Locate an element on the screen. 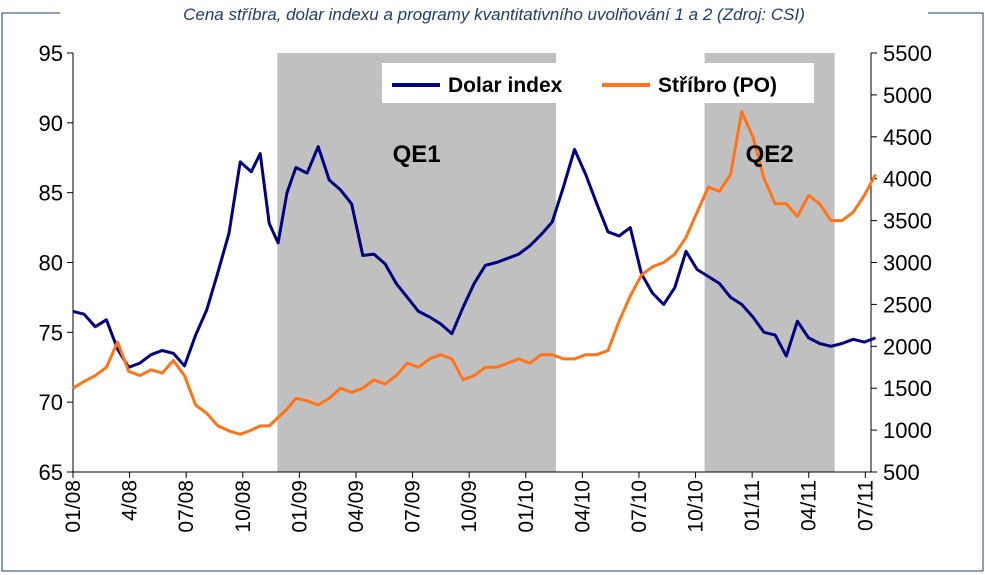 The width and height of the screenshot is (985, 575). x-tick-label: 04/11 is located at coordinates (809, 505).